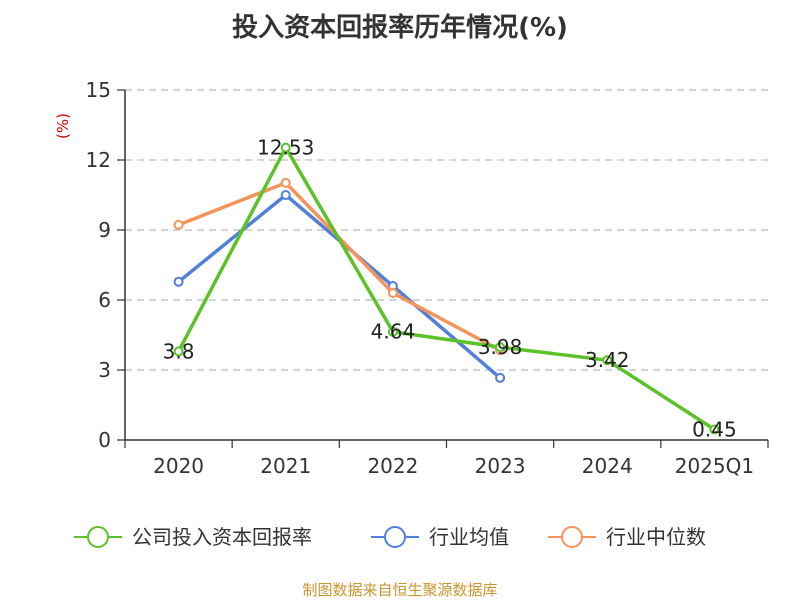 Image resolution: width=800 pixels, height=600 pixels. I want to click on data-label: 3.8, so click(179, 351).